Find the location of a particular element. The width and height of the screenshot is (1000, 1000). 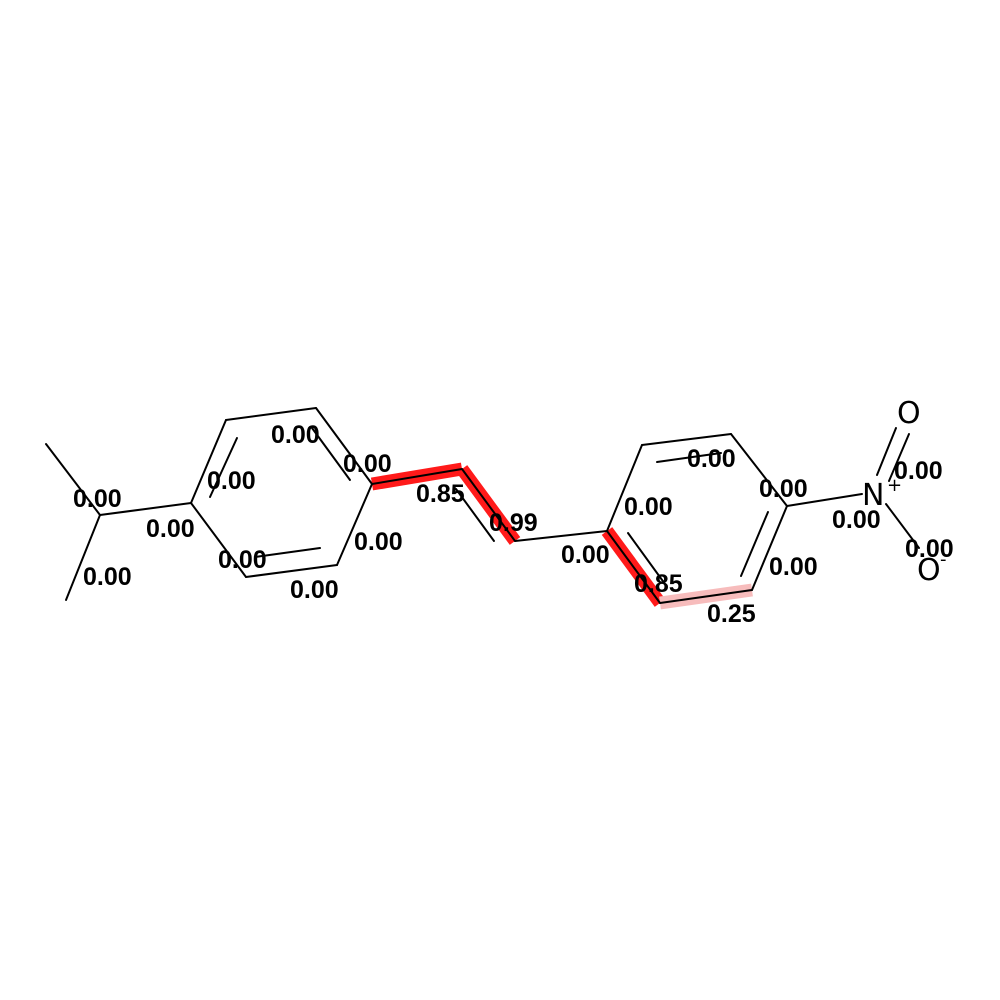

bond-vinyl-double-inner is located at coordinates (475, 515).